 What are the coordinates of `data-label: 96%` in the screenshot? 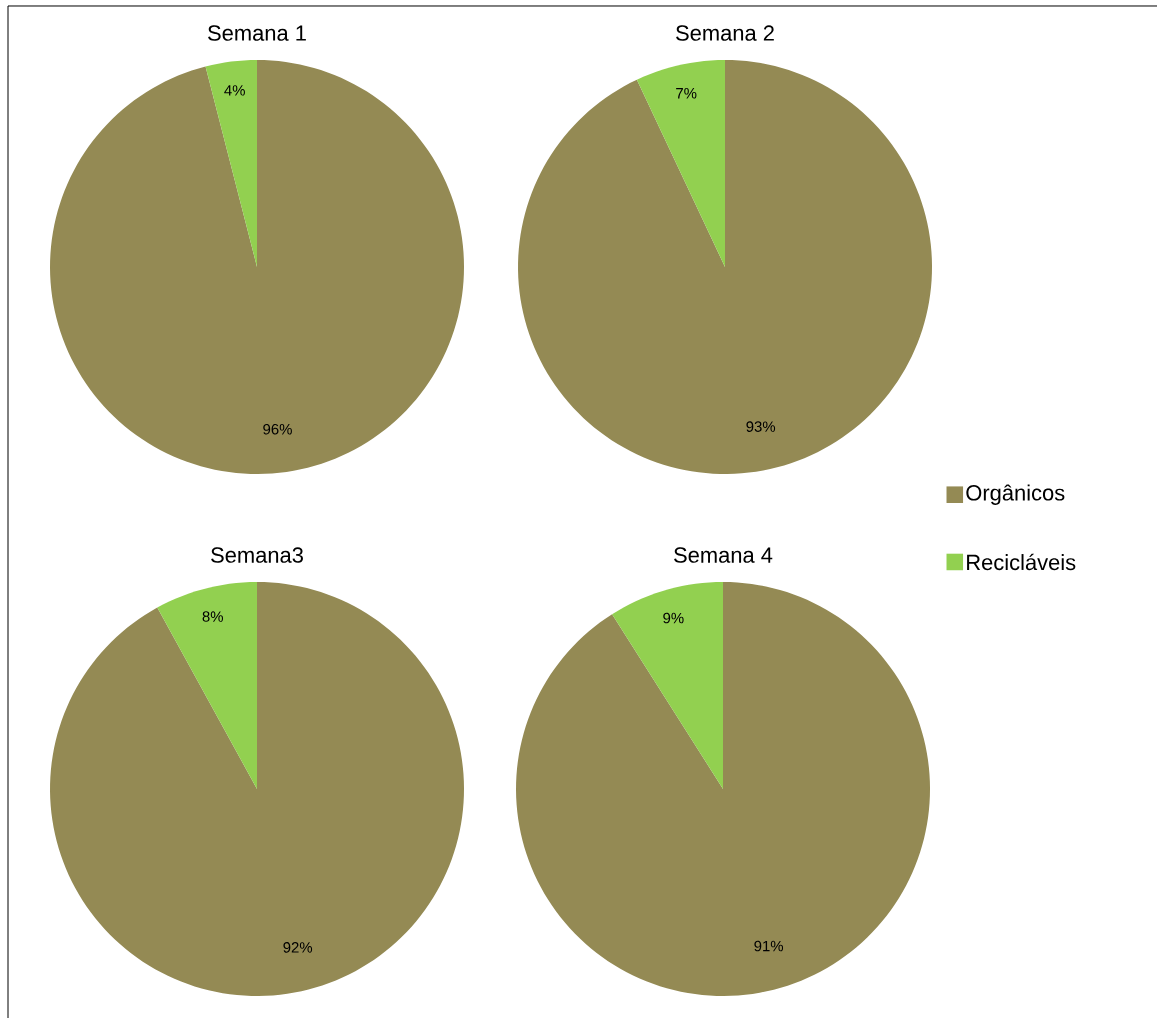 It's located at (277, 429).